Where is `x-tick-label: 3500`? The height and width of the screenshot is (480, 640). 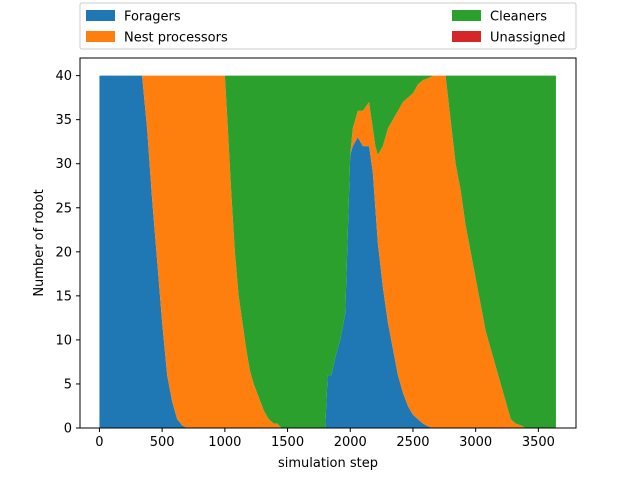 x-tick-label: 3500 is located at coordinates (538, 442).